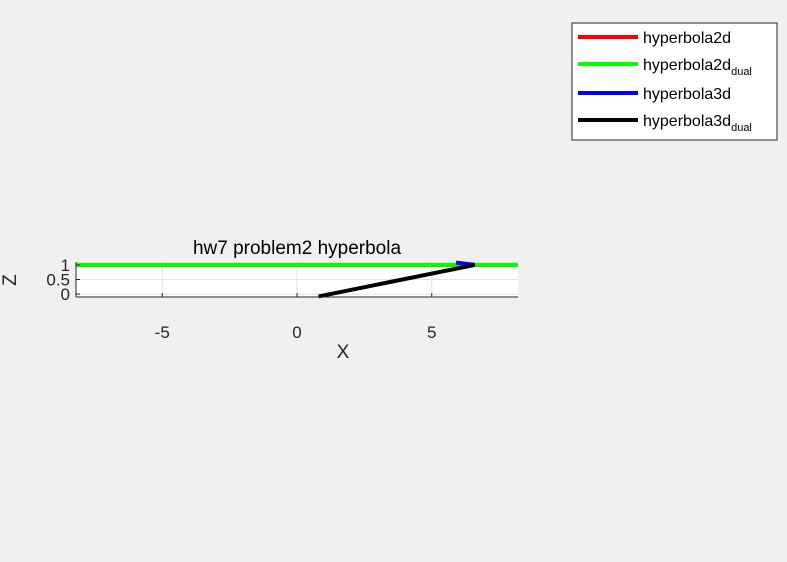  I want to click on y-tick-label: 0.5, so click(58, 280).